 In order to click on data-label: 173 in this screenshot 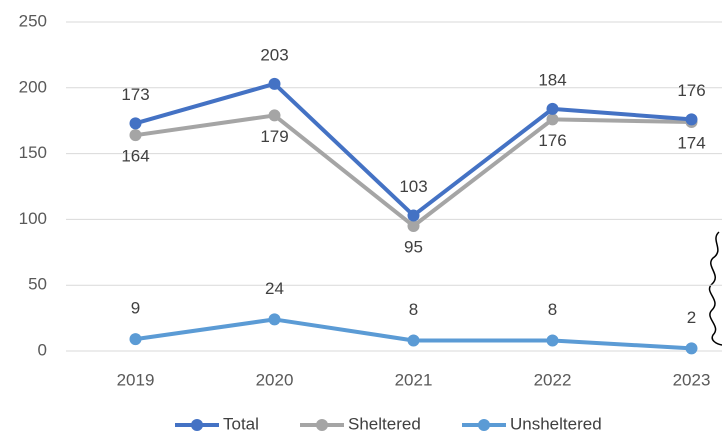, I will do `click(135, 94)`.